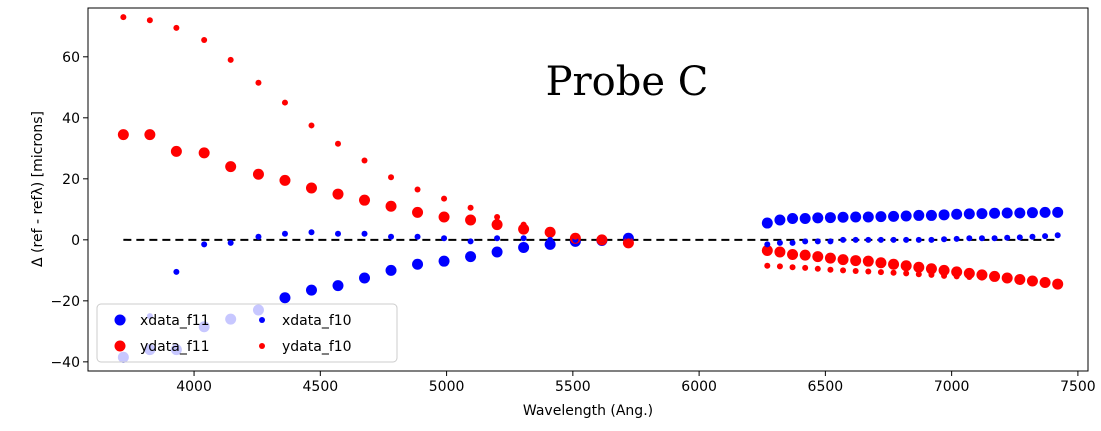 The width and height of the screenshot is (1101, 431). What do you see at coordinates (447, 387) in the screenshot?
I see `x-tick-label: 5000` at bounding box center [447, 387].